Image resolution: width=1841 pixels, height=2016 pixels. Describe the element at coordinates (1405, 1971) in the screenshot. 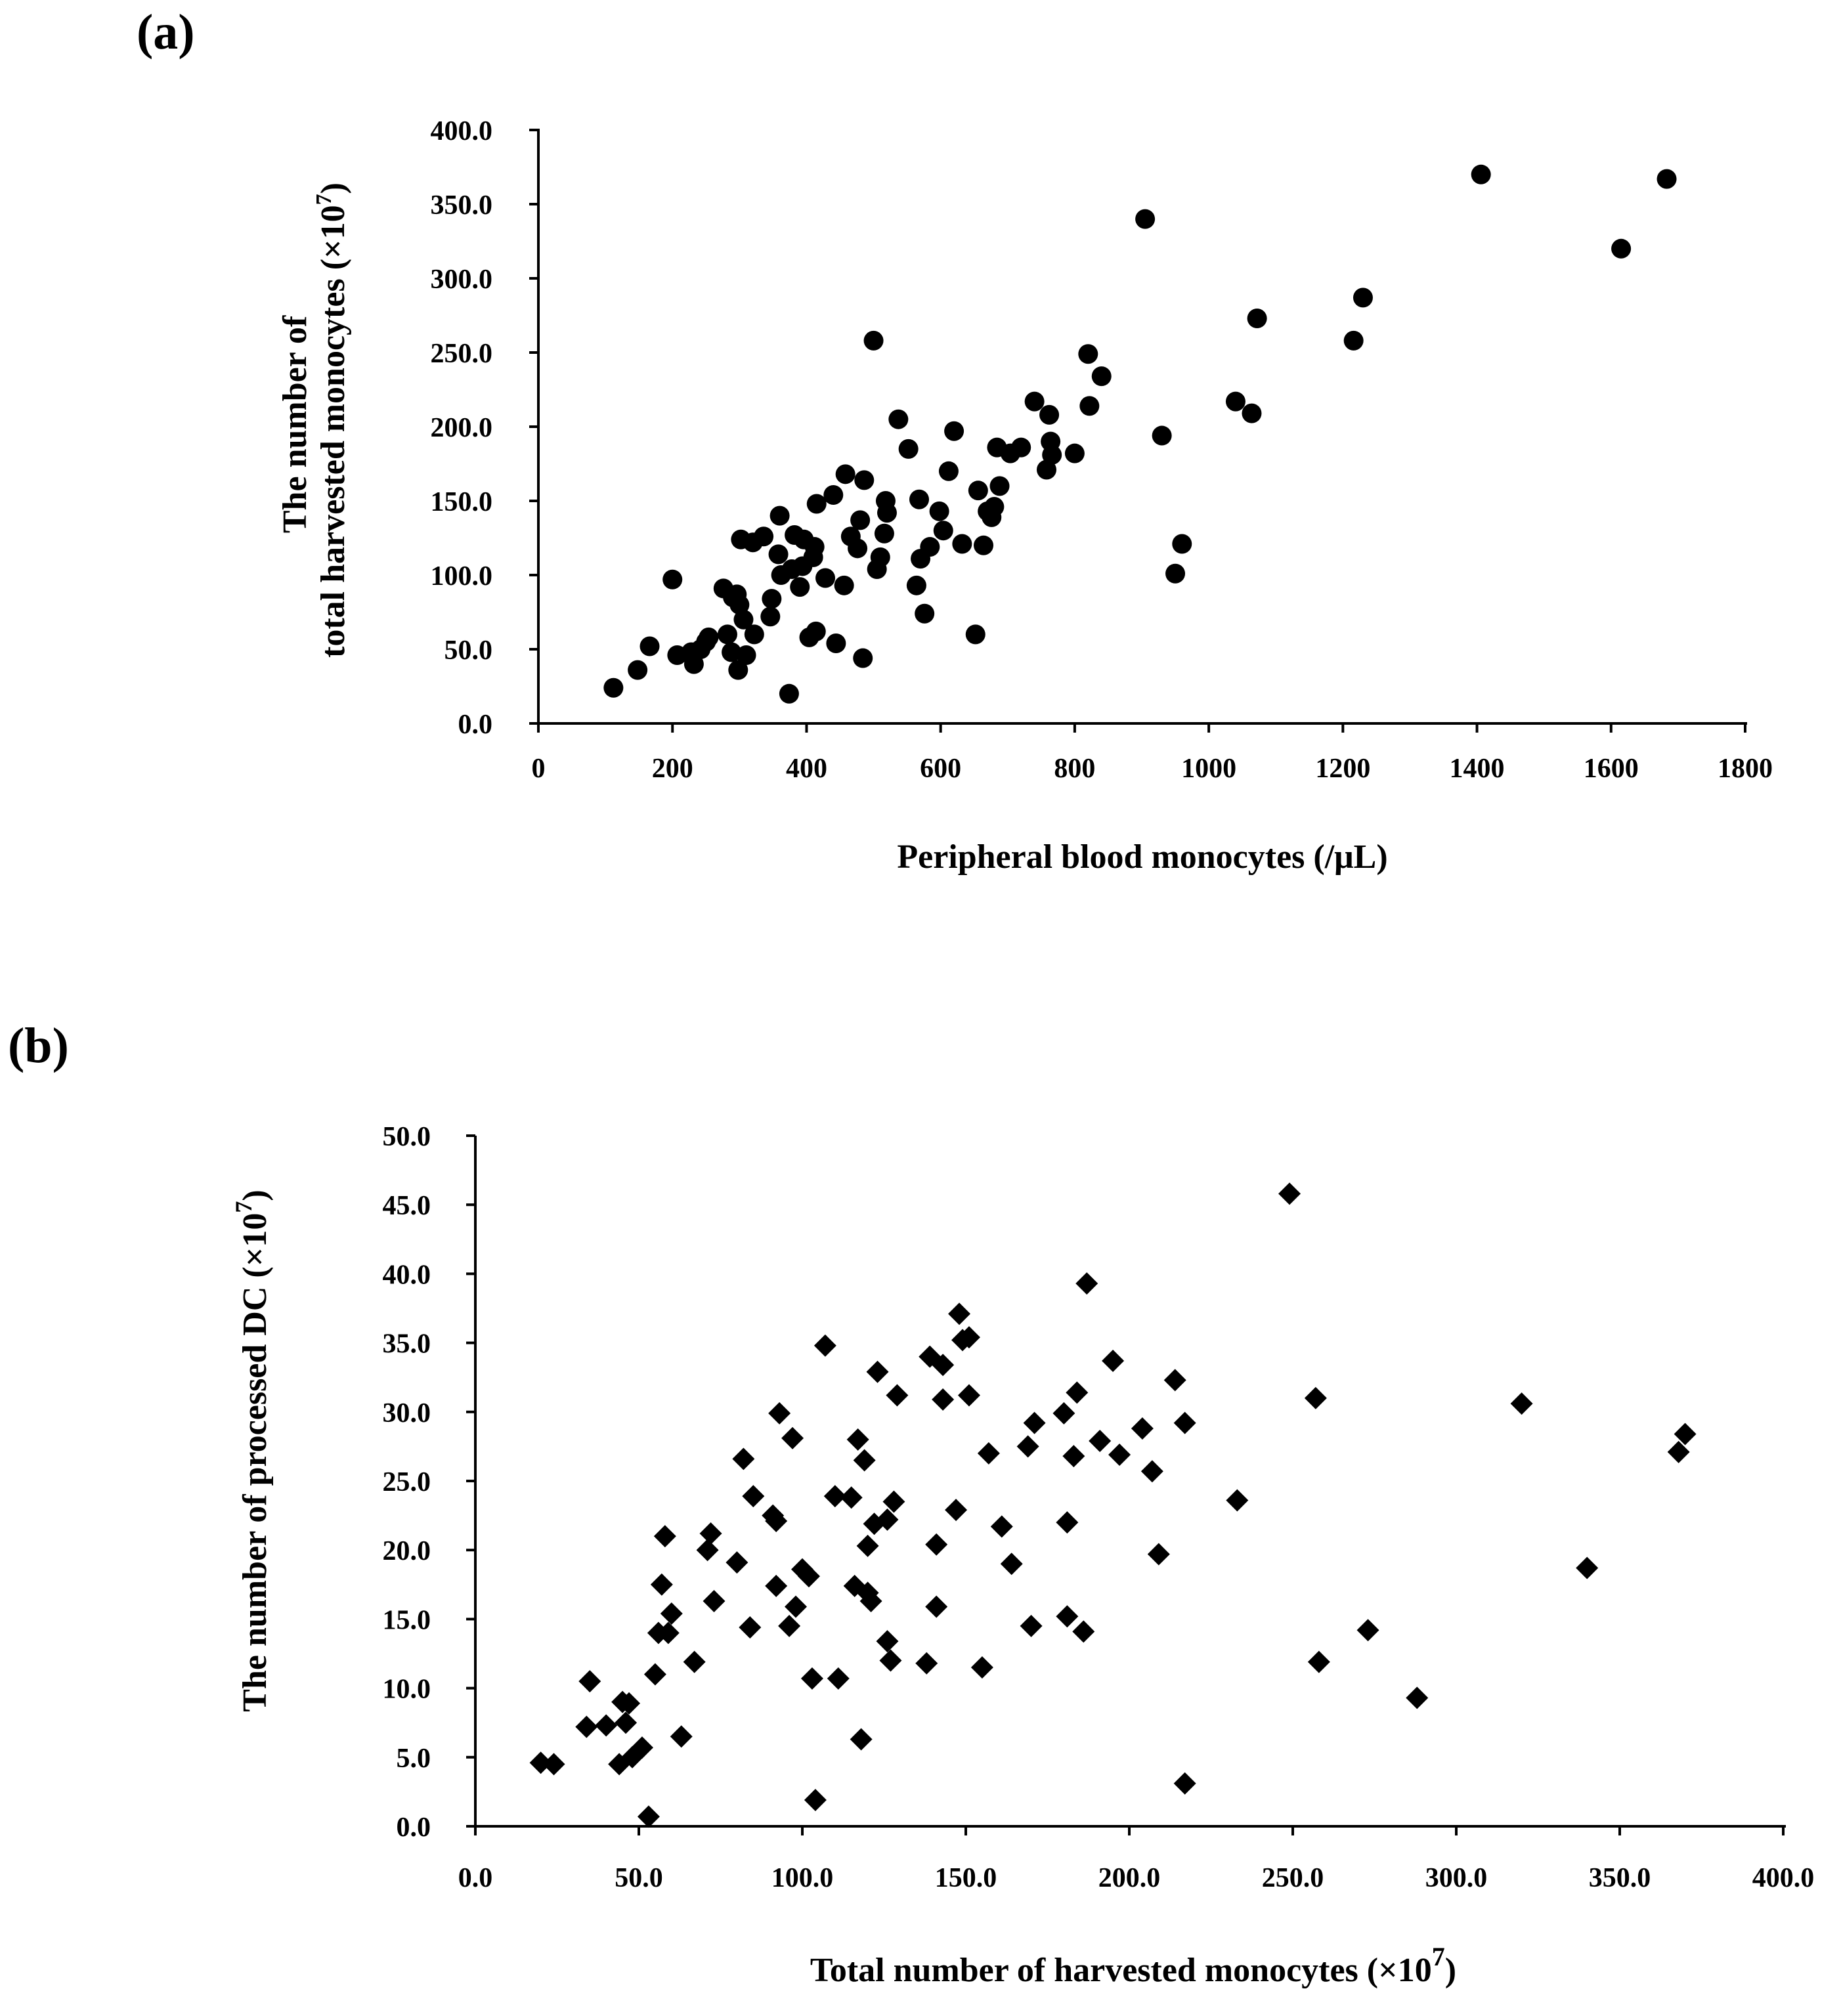

I see `chart-b-x-axis-title-sym: ×10` at that location.